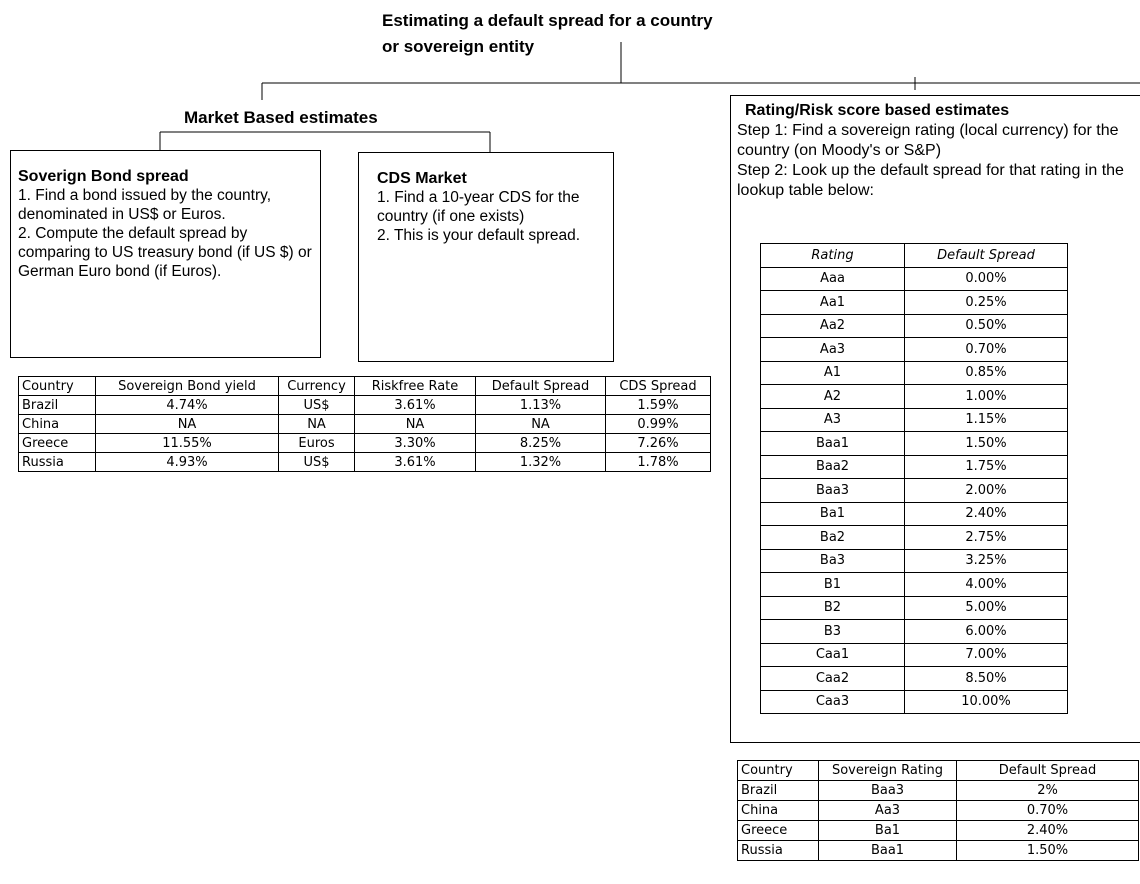 The image size is (1140, 884). I want to click on table-cell: 0.85%, so click(986, 372).